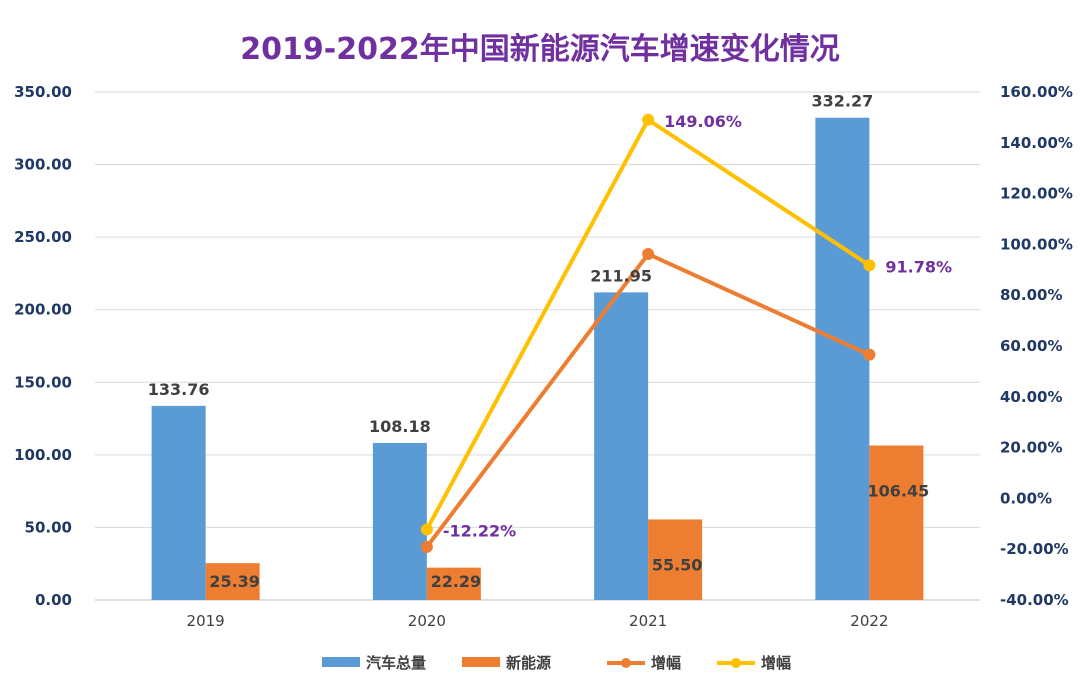  What do you see at coordinates (43, 237) in the screenshot?
I see `left-tick-label: 250.00` at bounding box center [43, 237].